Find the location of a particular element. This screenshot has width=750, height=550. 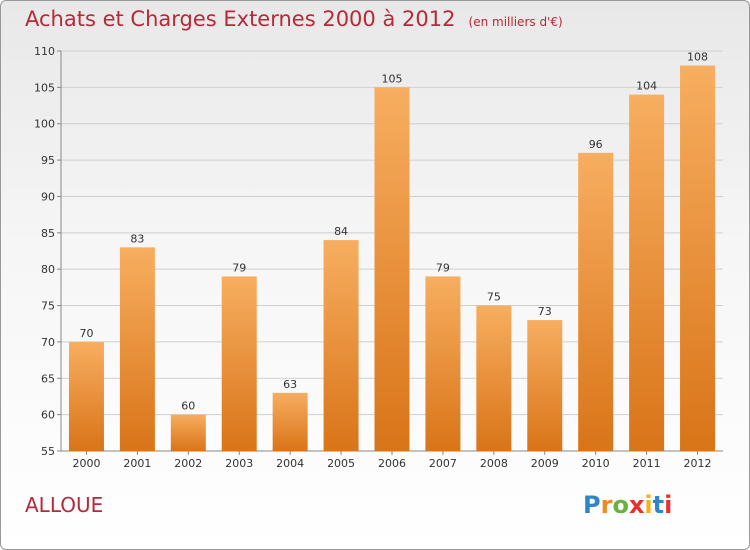

x-tick-label: 2006 is located at coordinates (392, 463).